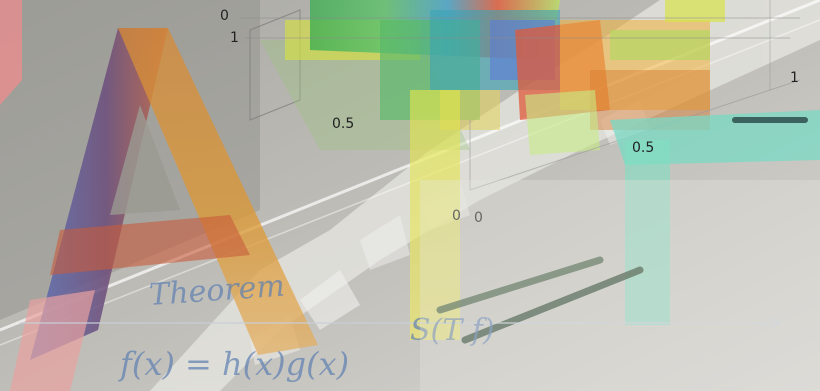  What do you see at coordinates (224, 16) in the screenshot?
I see `tick-label-0-top: 0` at bounding box center [224, 16].